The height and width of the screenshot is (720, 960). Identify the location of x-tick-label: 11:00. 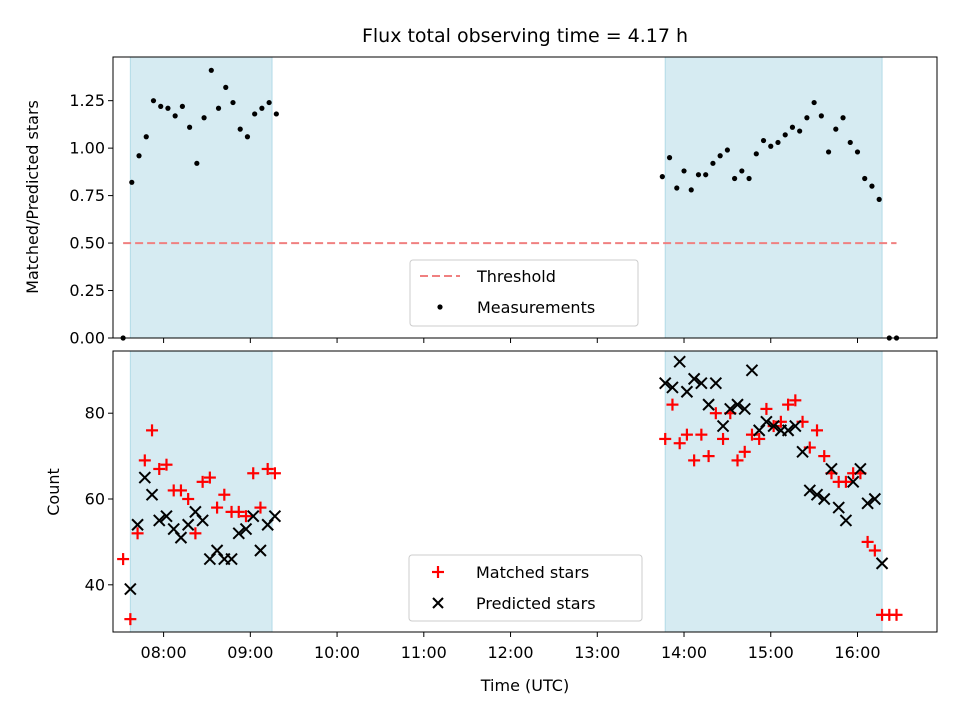
(424, 652).